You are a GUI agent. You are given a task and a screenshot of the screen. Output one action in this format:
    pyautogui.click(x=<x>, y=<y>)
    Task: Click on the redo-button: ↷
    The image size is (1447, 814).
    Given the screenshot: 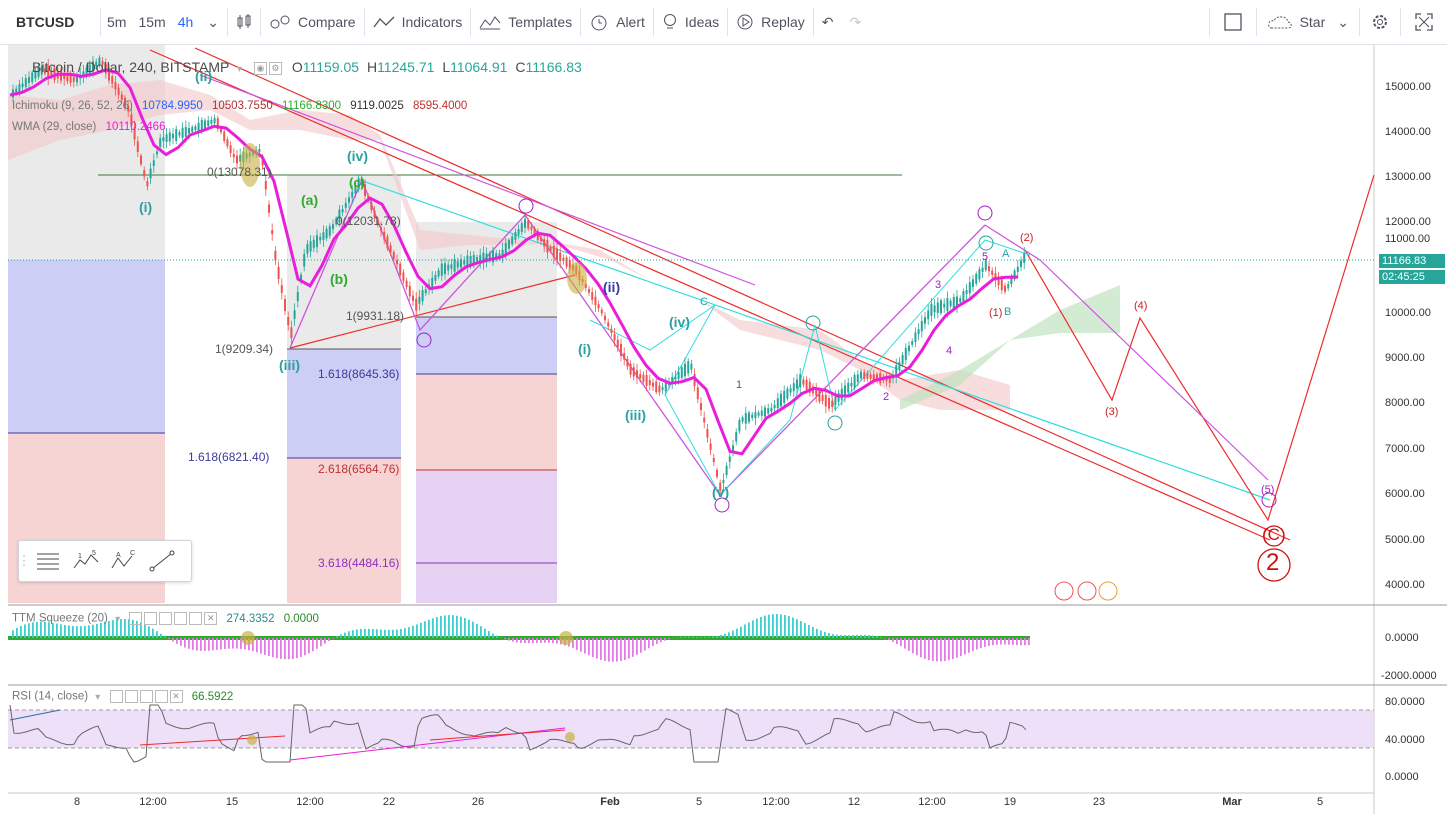 What is the action you would take?
    pyautogui.click(x=855, y=22)
    